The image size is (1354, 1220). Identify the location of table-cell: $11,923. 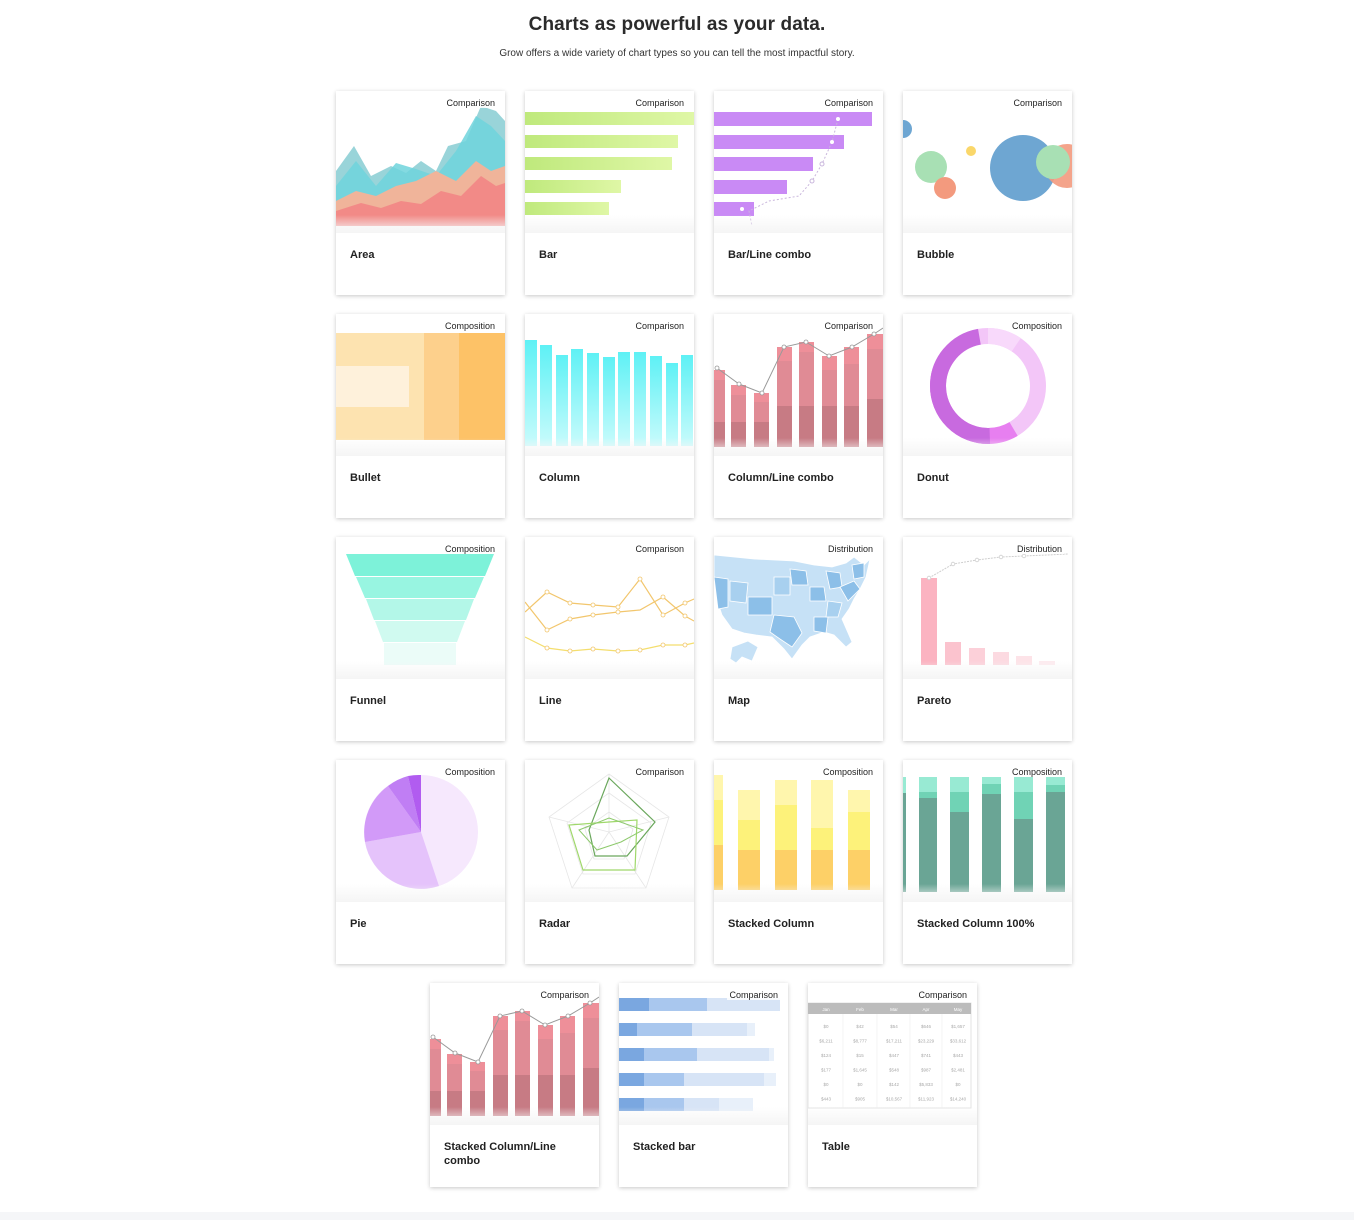
(926, 1099).